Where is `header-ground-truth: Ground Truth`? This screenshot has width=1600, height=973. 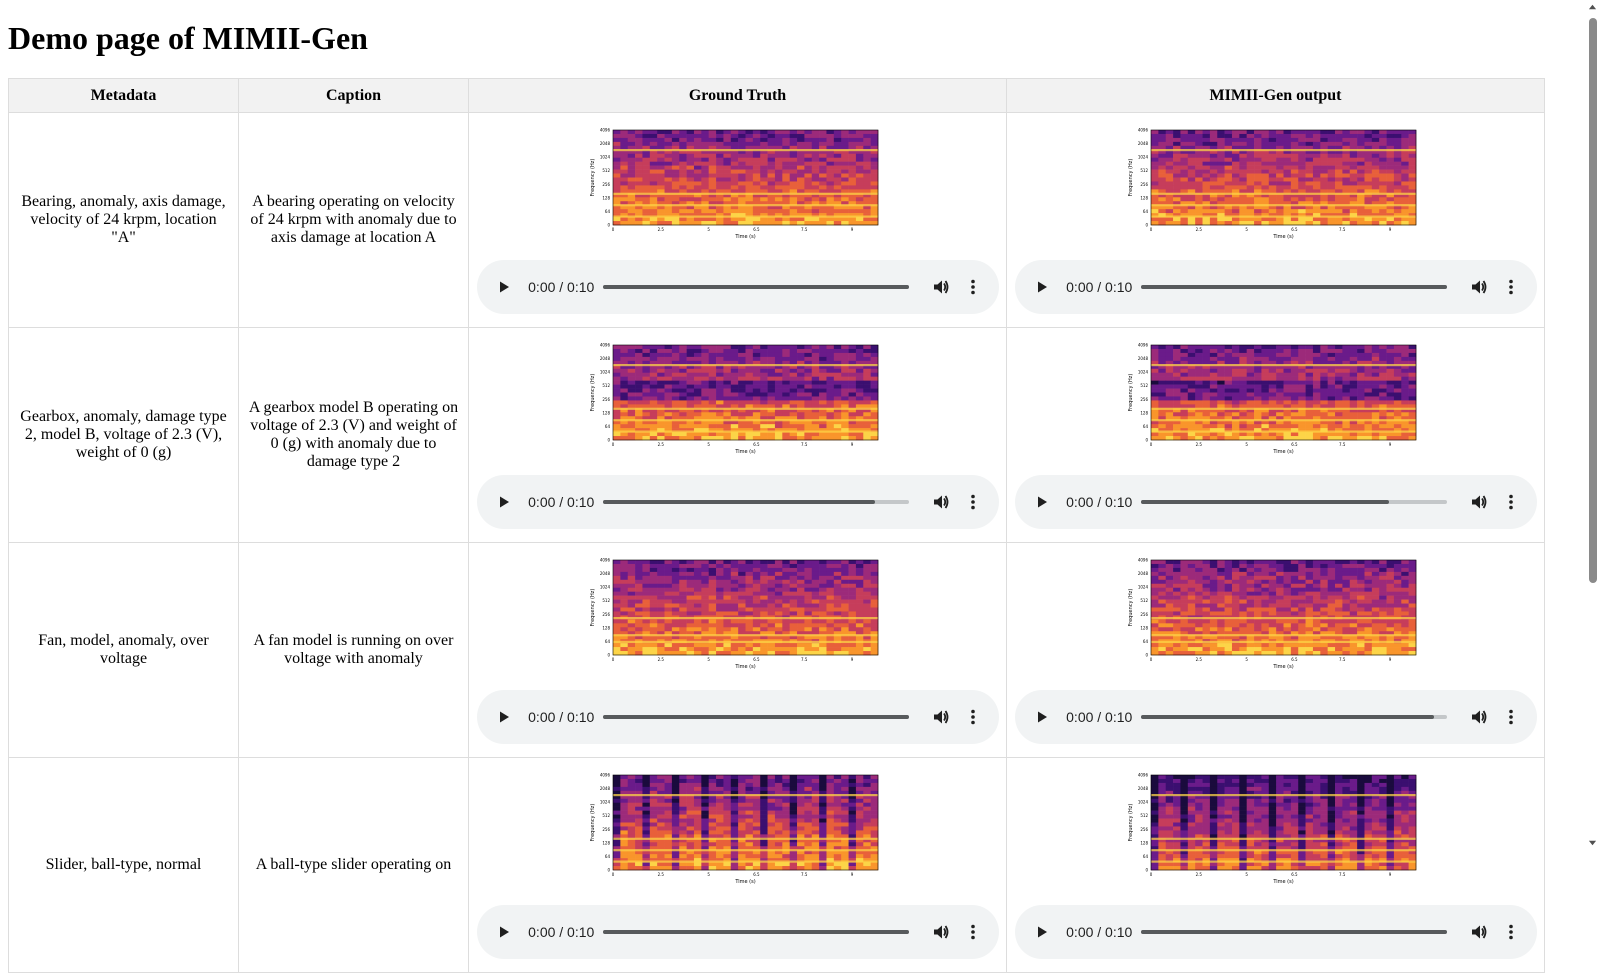 header-ground-truth: Ground Truth is located at coordinates (737, 95).